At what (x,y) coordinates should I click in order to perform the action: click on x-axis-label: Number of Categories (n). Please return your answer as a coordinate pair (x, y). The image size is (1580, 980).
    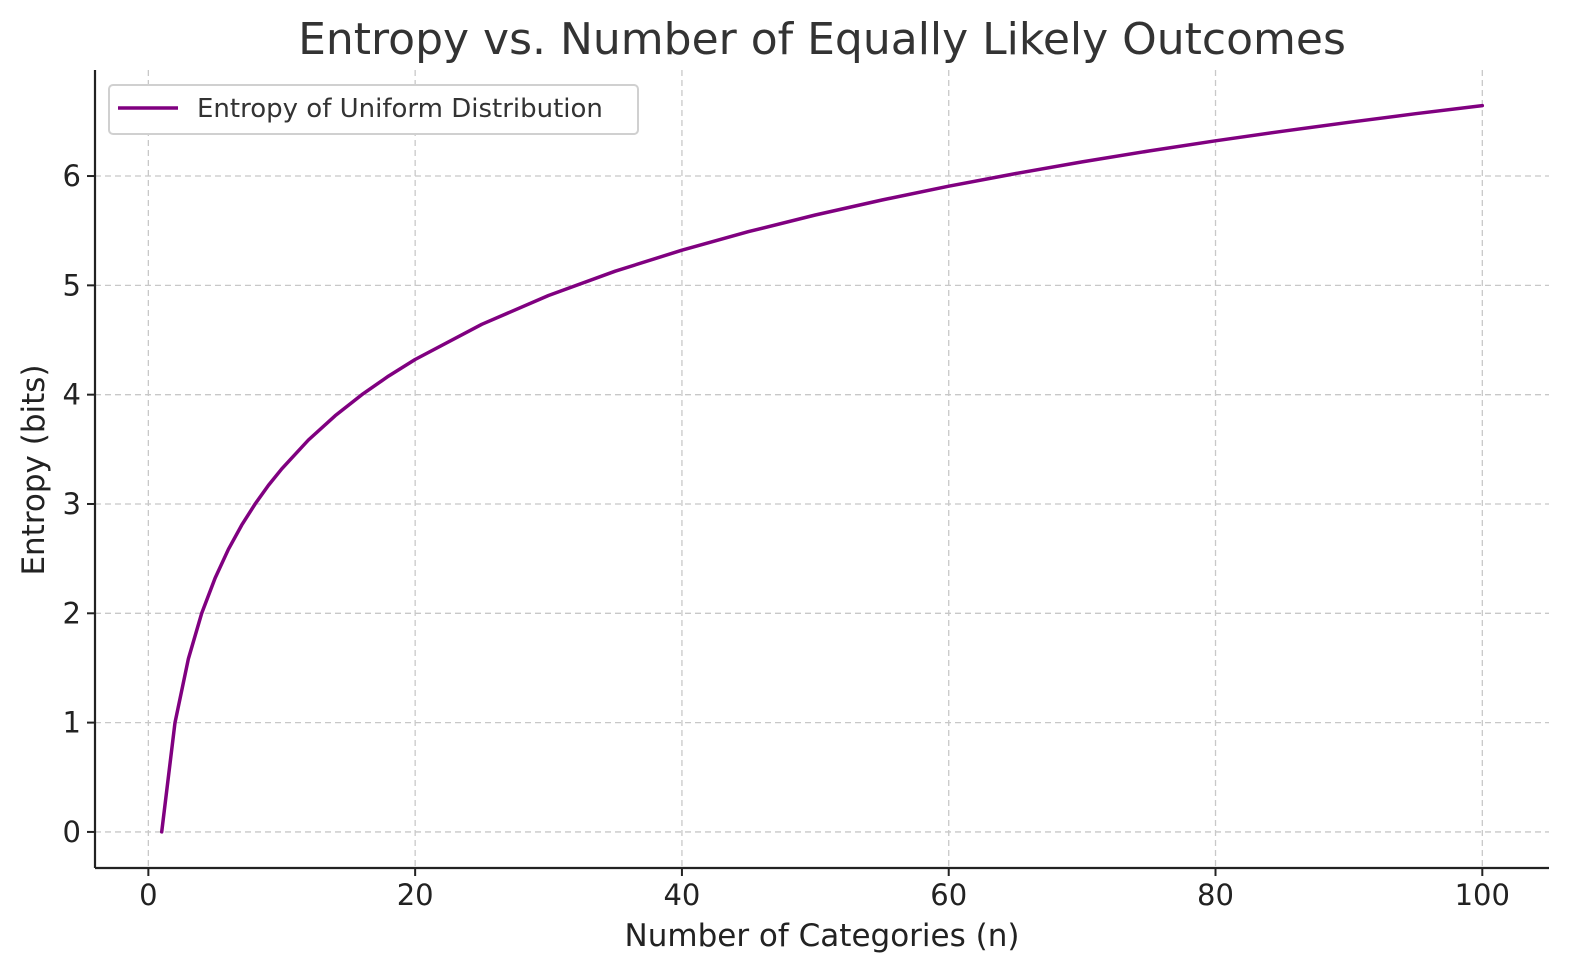
    Looking at the image, I should click on (822, 936).